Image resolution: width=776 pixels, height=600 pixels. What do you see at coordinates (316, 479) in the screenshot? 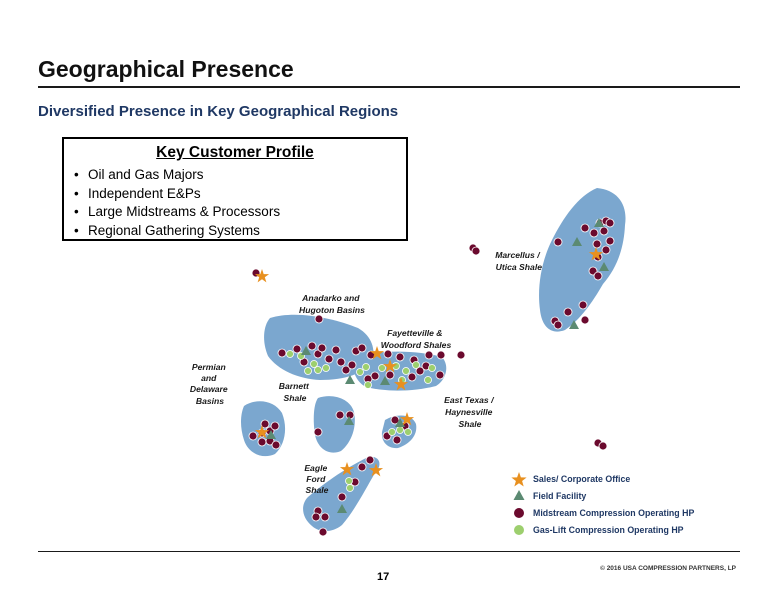
I see `label-eagle-ford: Eagle Ford Shale` at bounding box center [316, 479].